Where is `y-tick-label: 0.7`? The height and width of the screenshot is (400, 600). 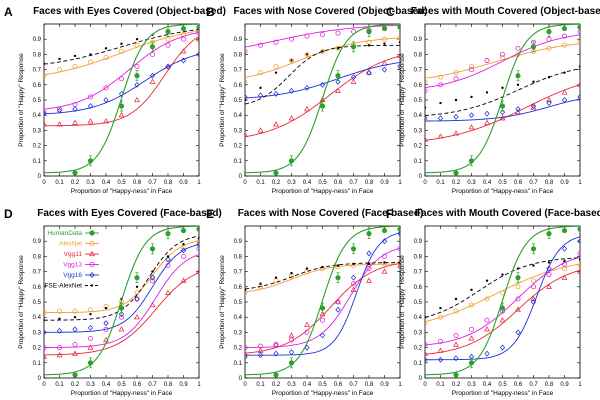
y-tick-label: 0.7 is located at coordinates (418, 71).